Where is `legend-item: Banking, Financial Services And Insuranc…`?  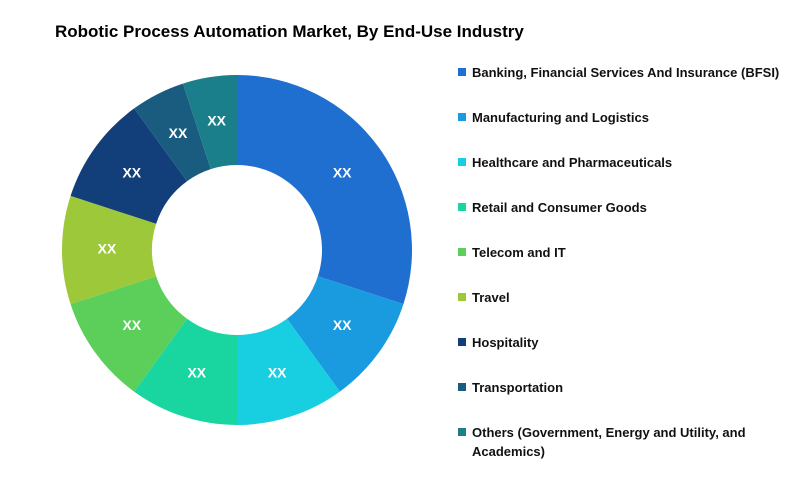
legend-item: Banking, Financial Services And Insuranc… is located at coordinates (623, 72).